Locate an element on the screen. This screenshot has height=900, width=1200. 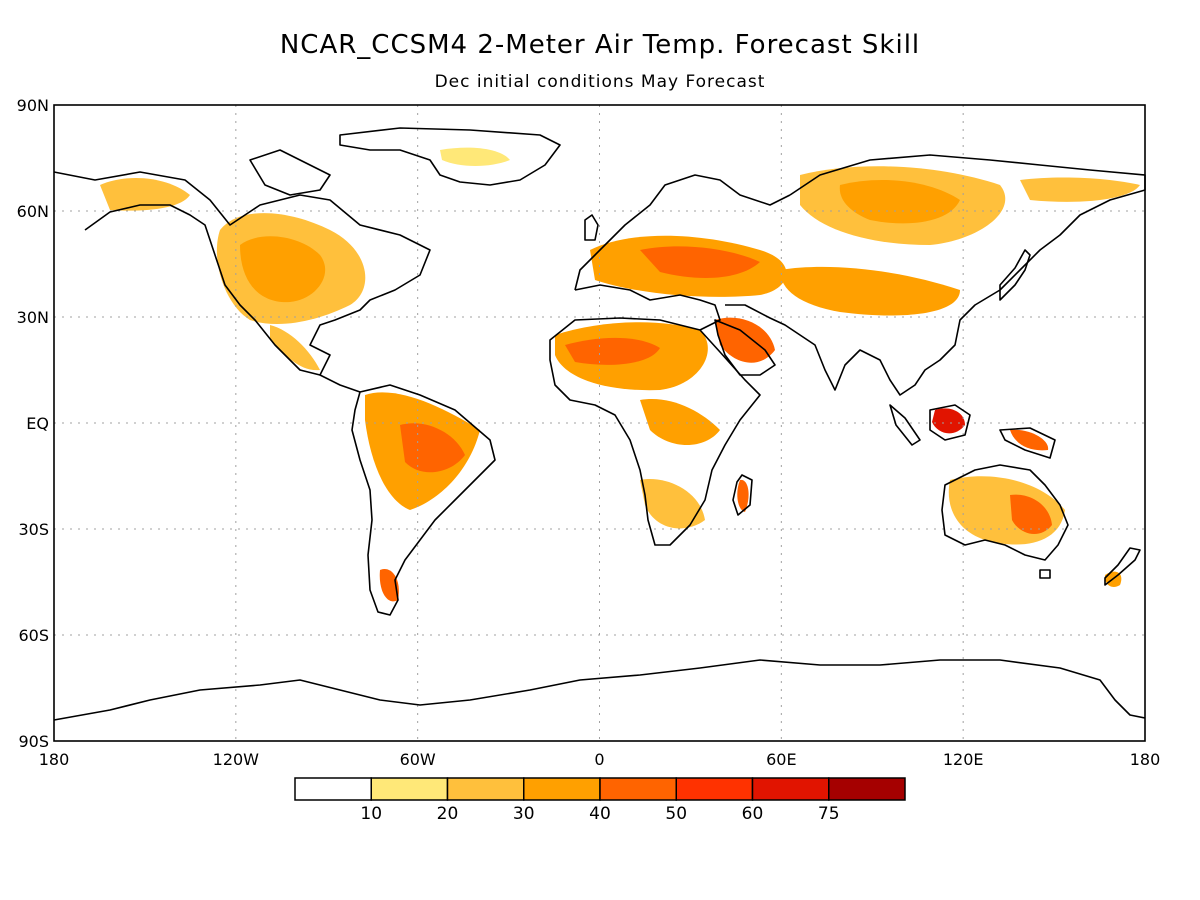
shade-australia-core is located at coordinates (1031, 514).